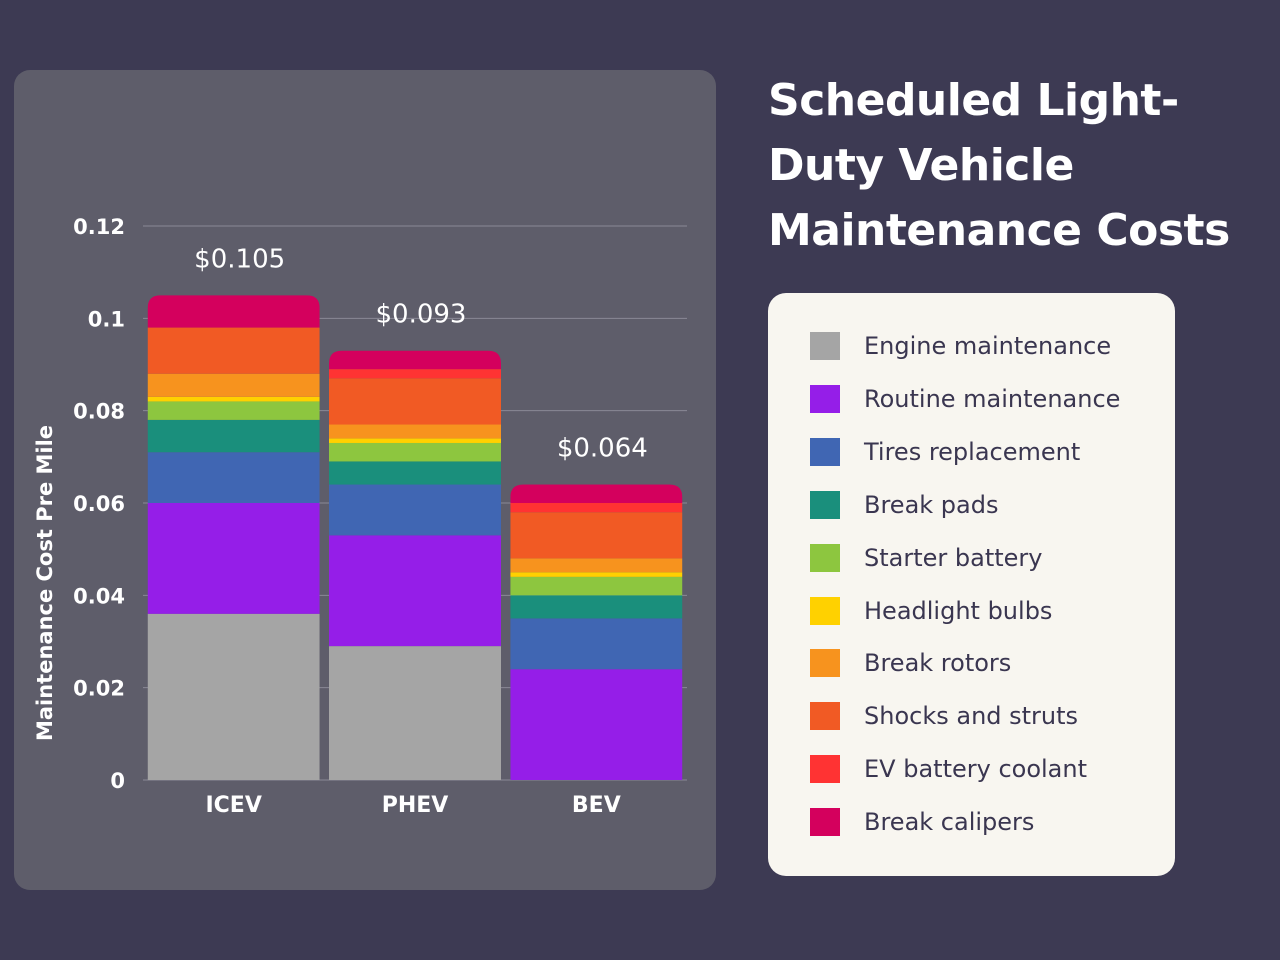 Image resolution: width=1280 pixels, height=960 pixels. I want to click on total-label: $0.093, so click(421, 315).